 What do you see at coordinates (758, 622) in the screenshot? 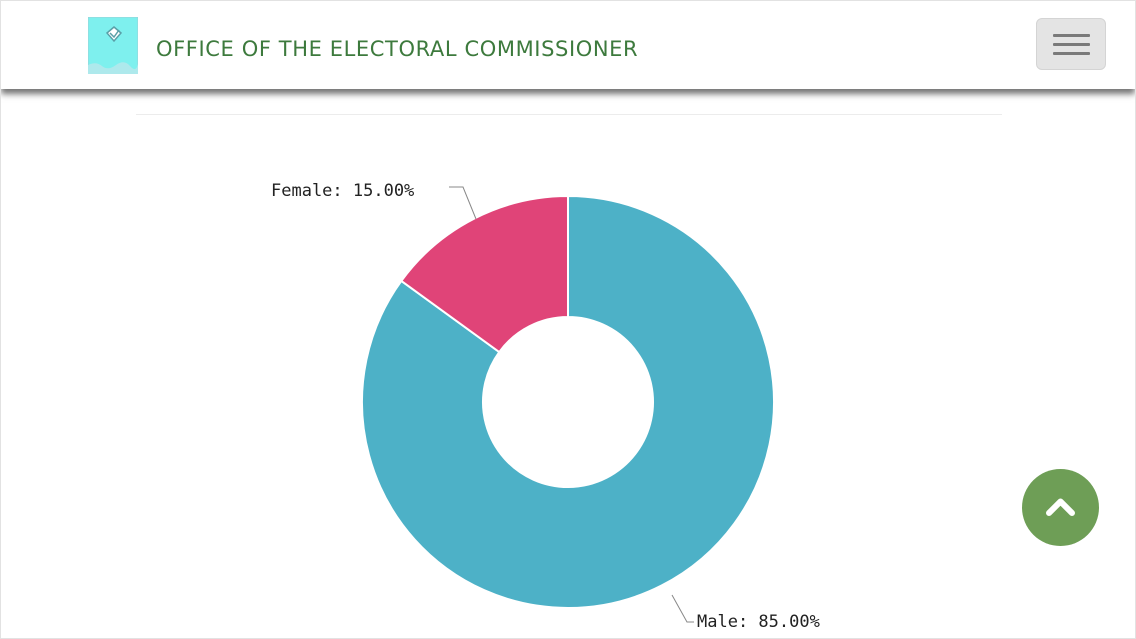
I see `data-label-male: Male: 85.00%` at bounding box center [758, 622].